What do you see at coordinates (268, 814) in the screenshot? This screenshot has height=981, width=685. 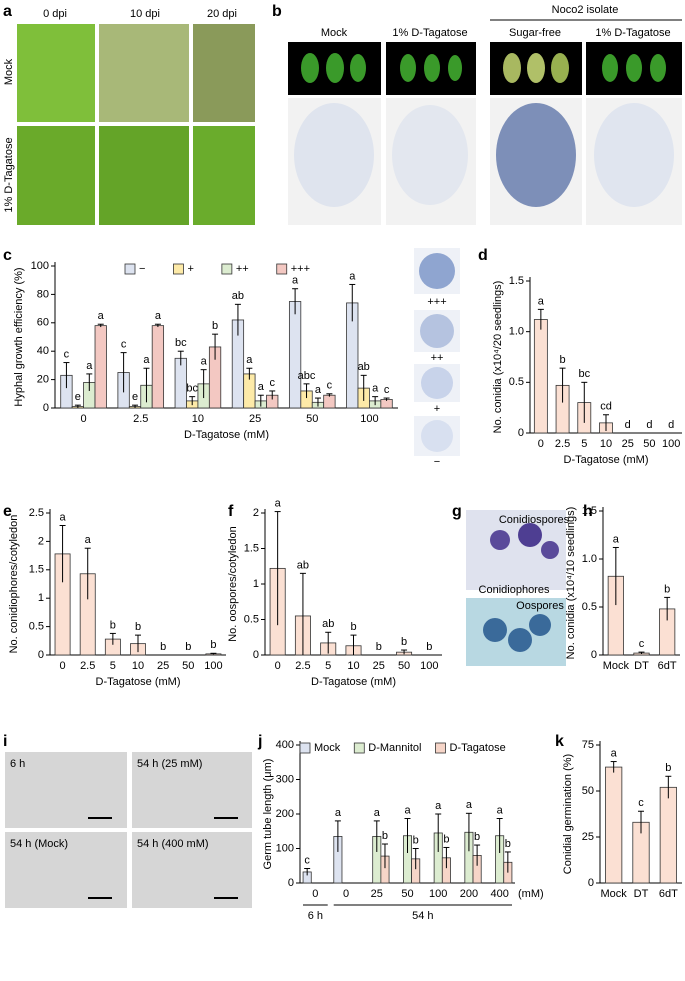 I see `y-axis-label: Germ tube length (μm)` at bounding box center [268, 814].